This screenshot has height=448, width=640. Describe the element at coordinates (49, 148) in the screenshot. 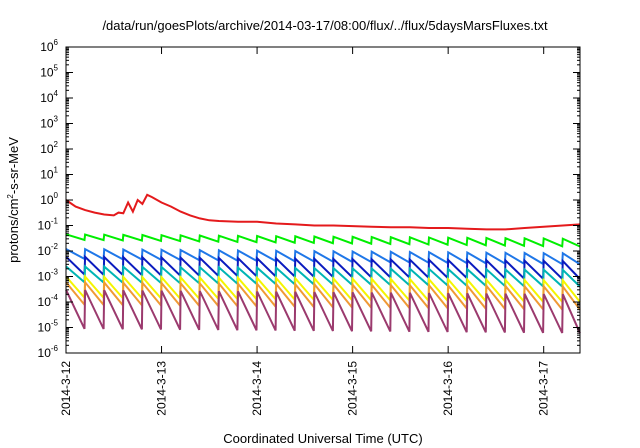

I see `y-tick-label: 10²` at that location.